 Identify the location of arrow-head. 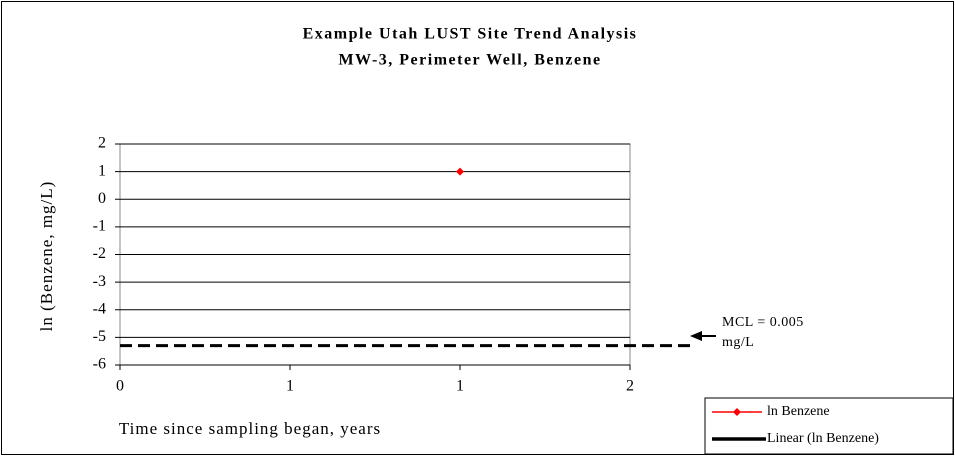
(696, 336).